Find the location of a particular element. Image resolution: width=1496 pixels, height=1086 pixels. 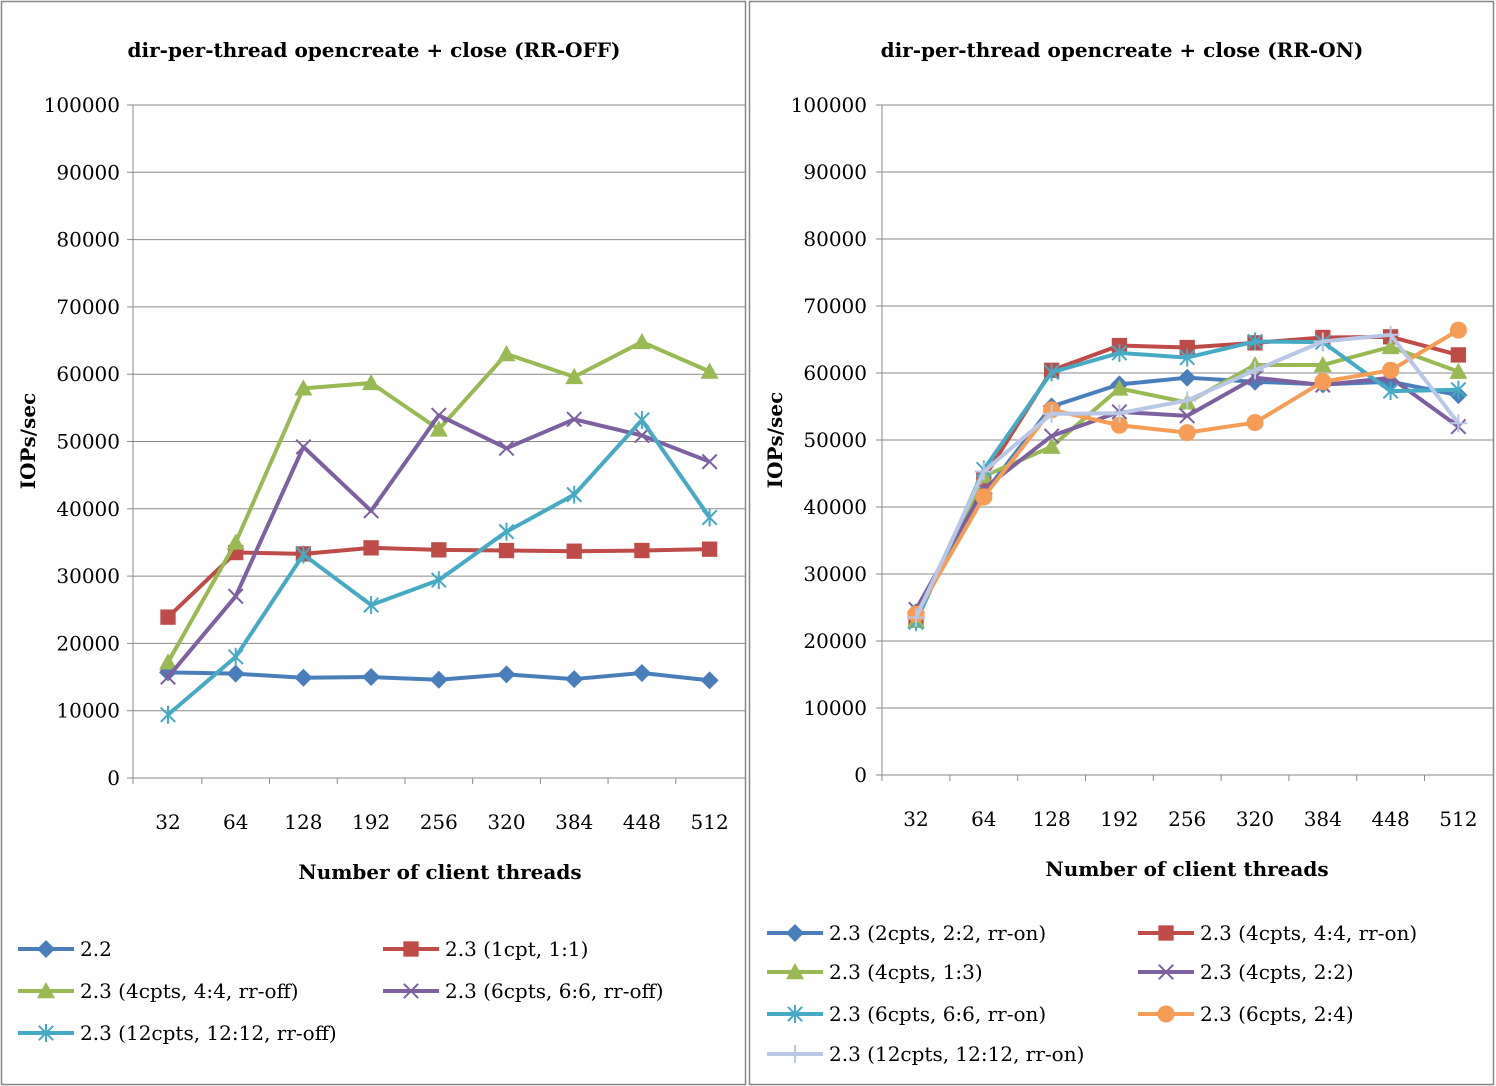

left-legend-item: 2.3 (6cpts, 6:6, rr-off) is located at coordinates (523, 991).